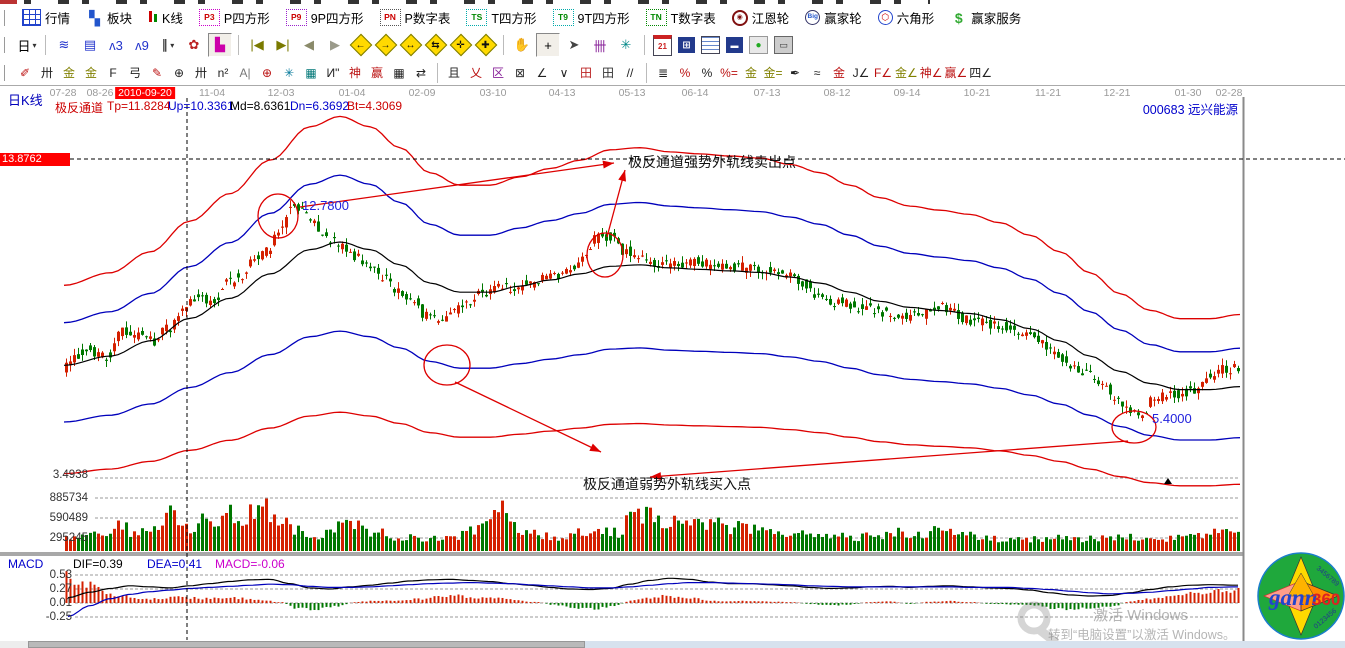 The width and height of the screenshot is (1345, 648). Describe the element at coordinates (837, 93) in the screenshot. I see `date-tick: 08-12` at that location.